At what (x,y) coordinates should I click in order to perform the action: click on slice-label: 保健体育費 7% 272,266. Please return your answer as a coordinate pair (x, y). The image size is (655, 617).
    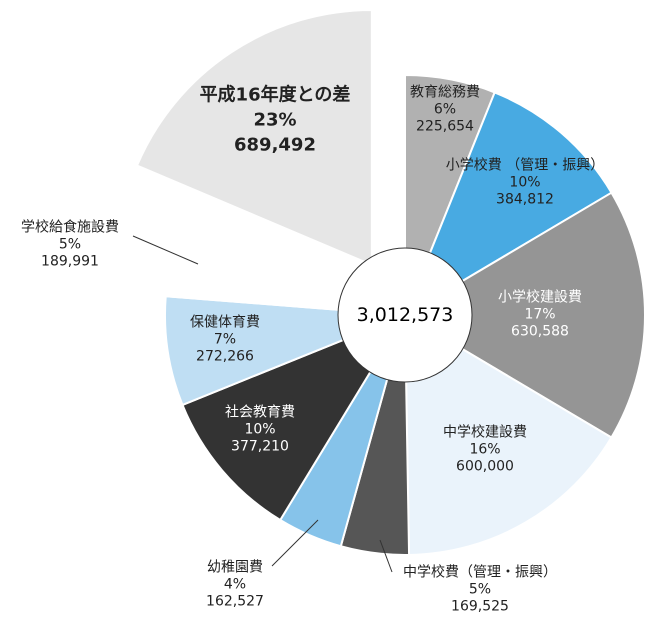
    Looking at the image, I should click on (225, 340).